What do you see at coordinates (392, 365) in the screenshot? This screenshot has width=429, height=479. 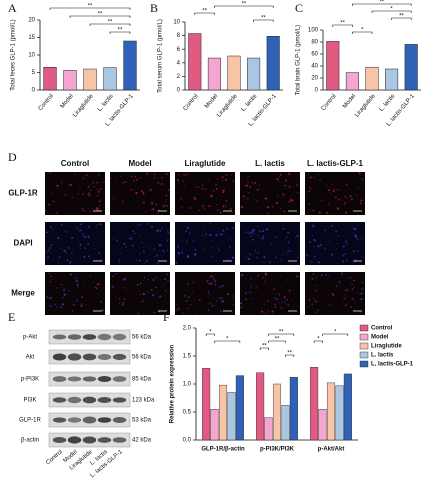 I see `legend-label: L. lactis-GLP-1` at bounding box center [392, 365].